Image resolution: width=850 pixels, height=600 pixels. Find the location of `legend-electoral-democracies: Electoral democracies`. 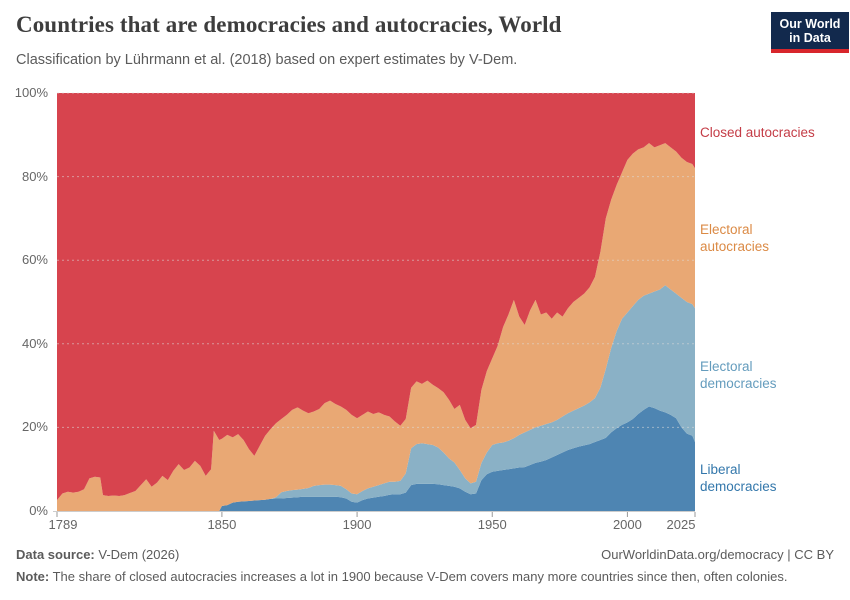

legend-electoral-democracies: Electoral democracies is located at coordinates (738, 375).